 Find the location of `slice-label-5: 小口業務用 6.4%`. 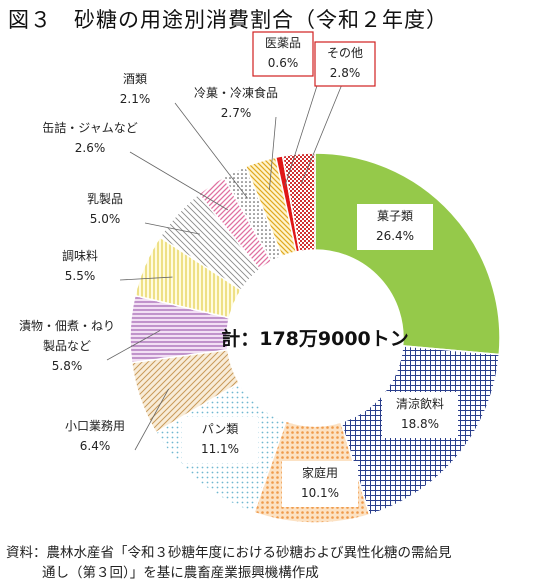

slice-label-5: 小口業務用 6.4% is located at coordinates (95, 436).